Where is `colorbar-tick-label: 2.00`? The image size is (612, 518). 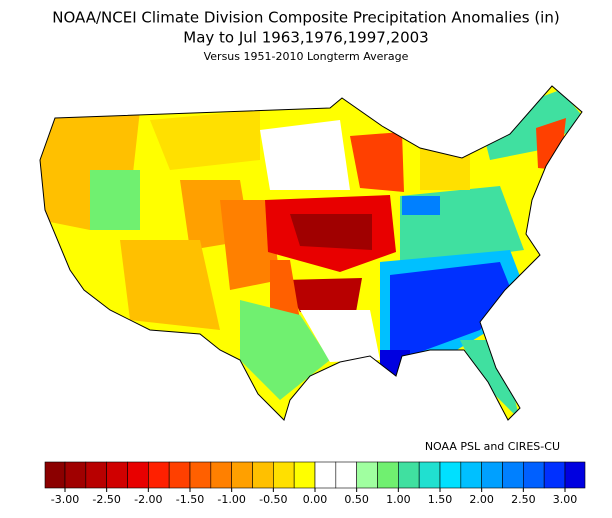
colorbar-tick-label: 2.00 is located at coordinates (481, 499).